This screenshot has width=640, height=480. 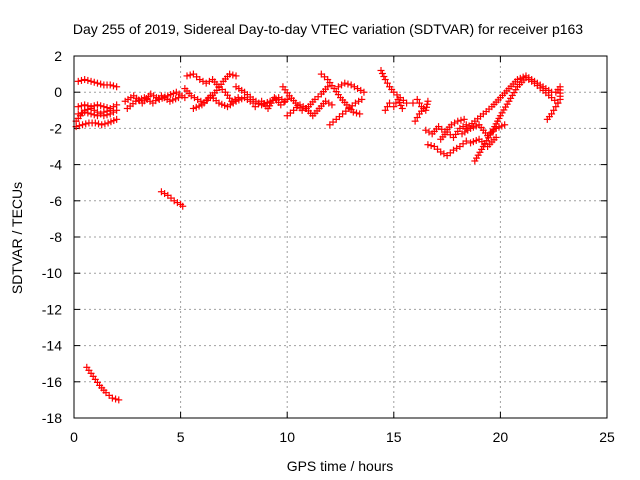 I want to click on y-tick-labels: -18 -16 -14 -12 -10 -8 -6 -4 -2 0 2, so click(x=52, y=237).